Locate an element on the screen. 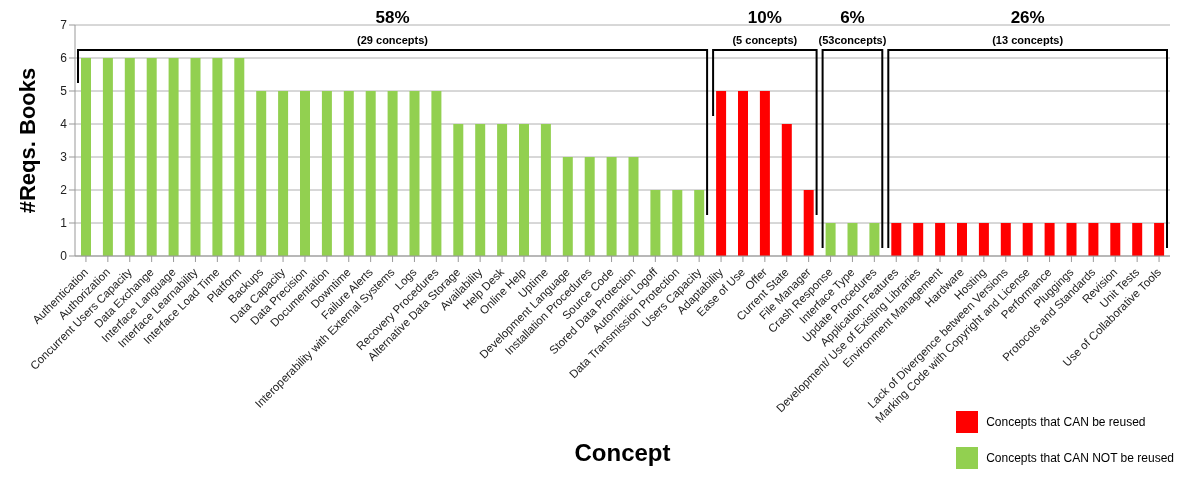 This screenshot has height=477, width=1182. y-tick-label: 7 is located at coordinates (64, 25).